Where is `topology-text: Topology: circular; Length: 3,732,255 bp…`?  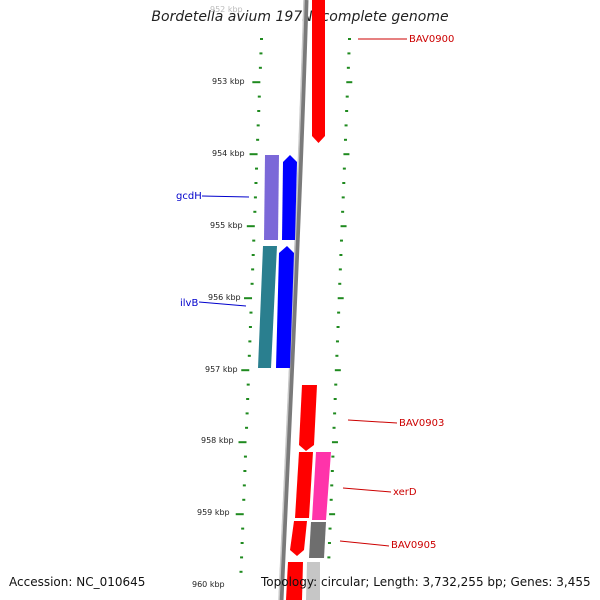 topology-text: Topology: circular; Length: 3,732,255 bp… is located at coordinates (426, 582).